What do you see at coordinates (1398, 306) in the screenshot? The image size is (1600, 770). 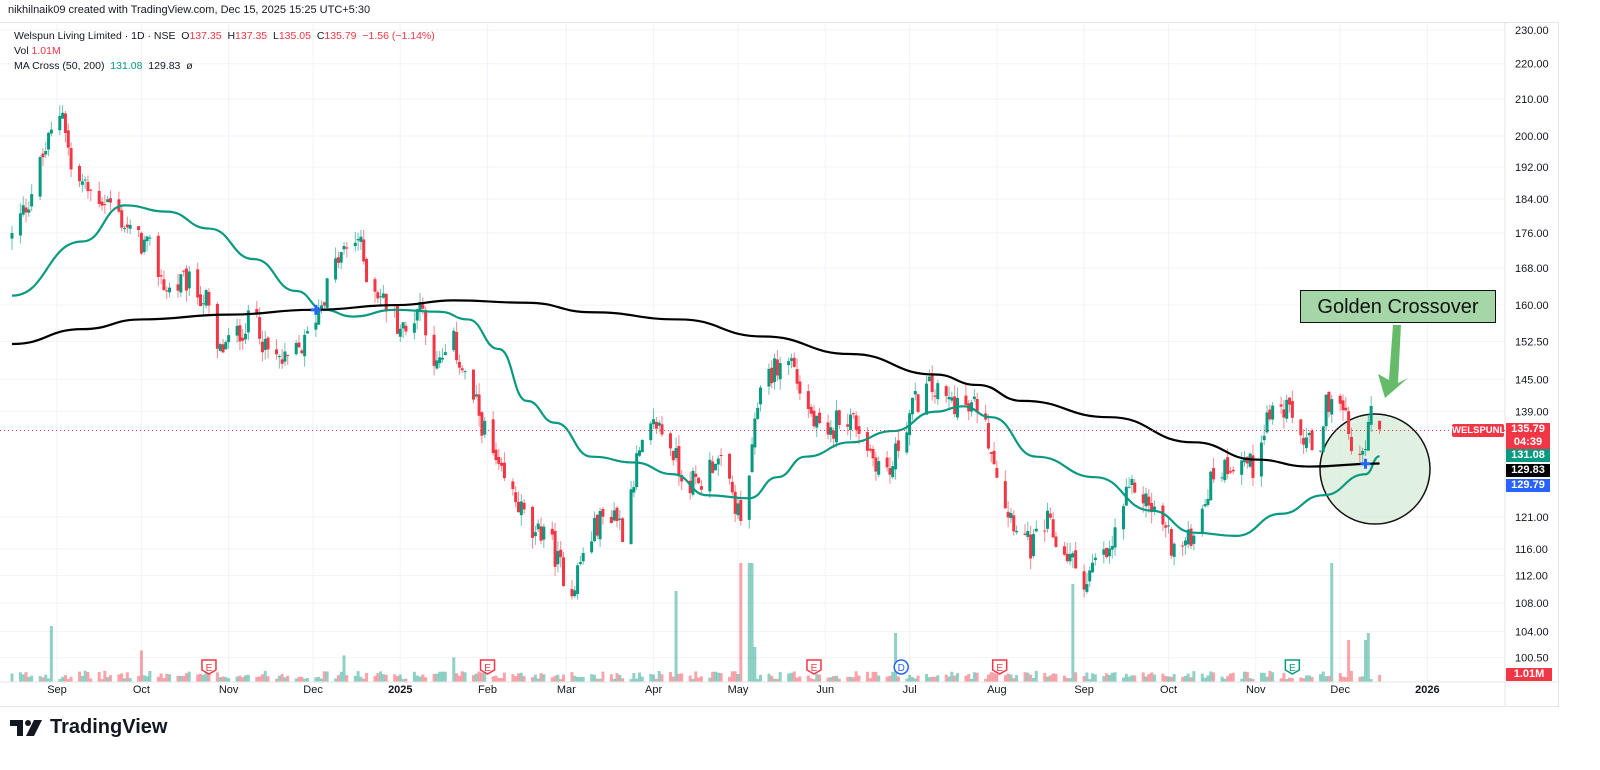 I see `golden-crossover-annotation: Golden Crossover` at bounding box center [1398, 306].